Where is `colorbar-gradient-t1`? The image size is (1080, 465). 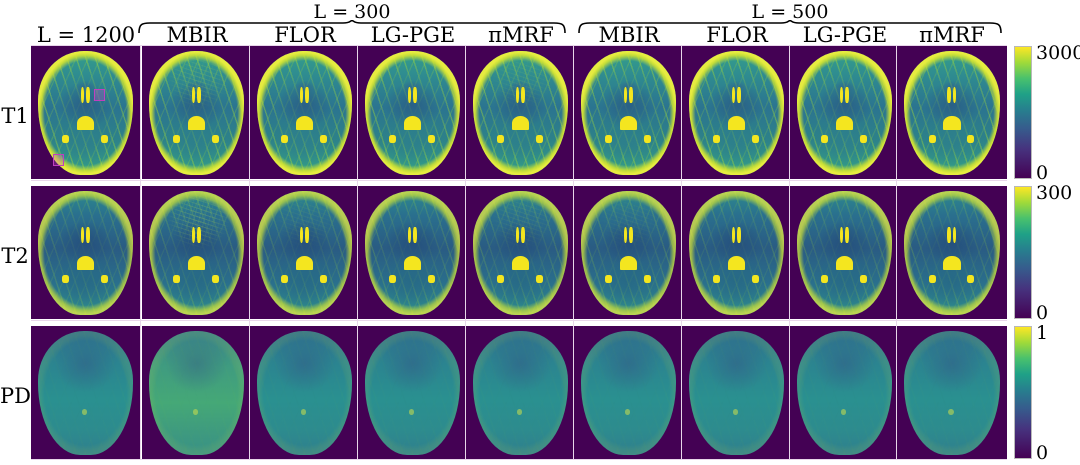
colorbar-gradient-t1 is located at coordinates (1023, 112).